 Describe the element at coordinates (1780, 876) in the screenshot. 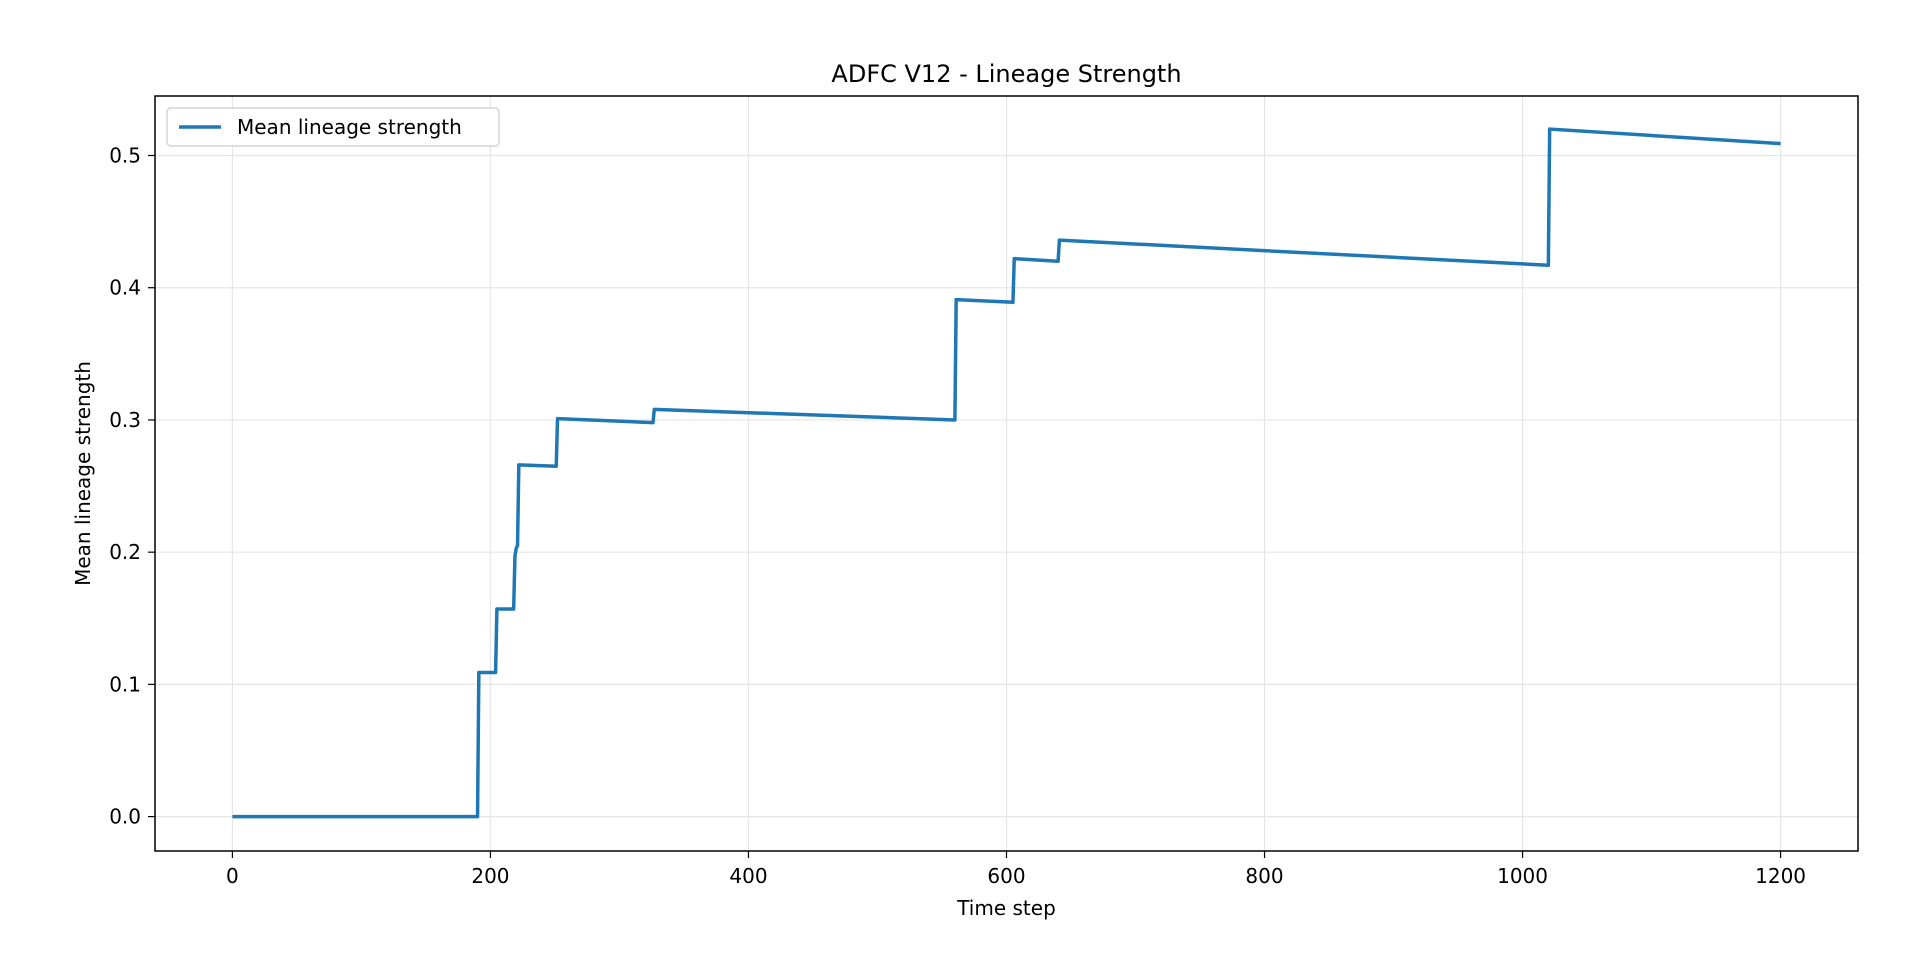

I see `x-tick-label: 1200` at that location.